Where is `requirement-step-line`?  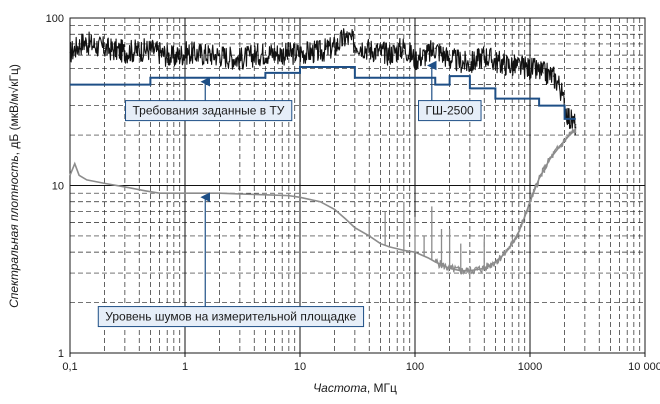
requirement-step-line is located at coordinates (323, 92).